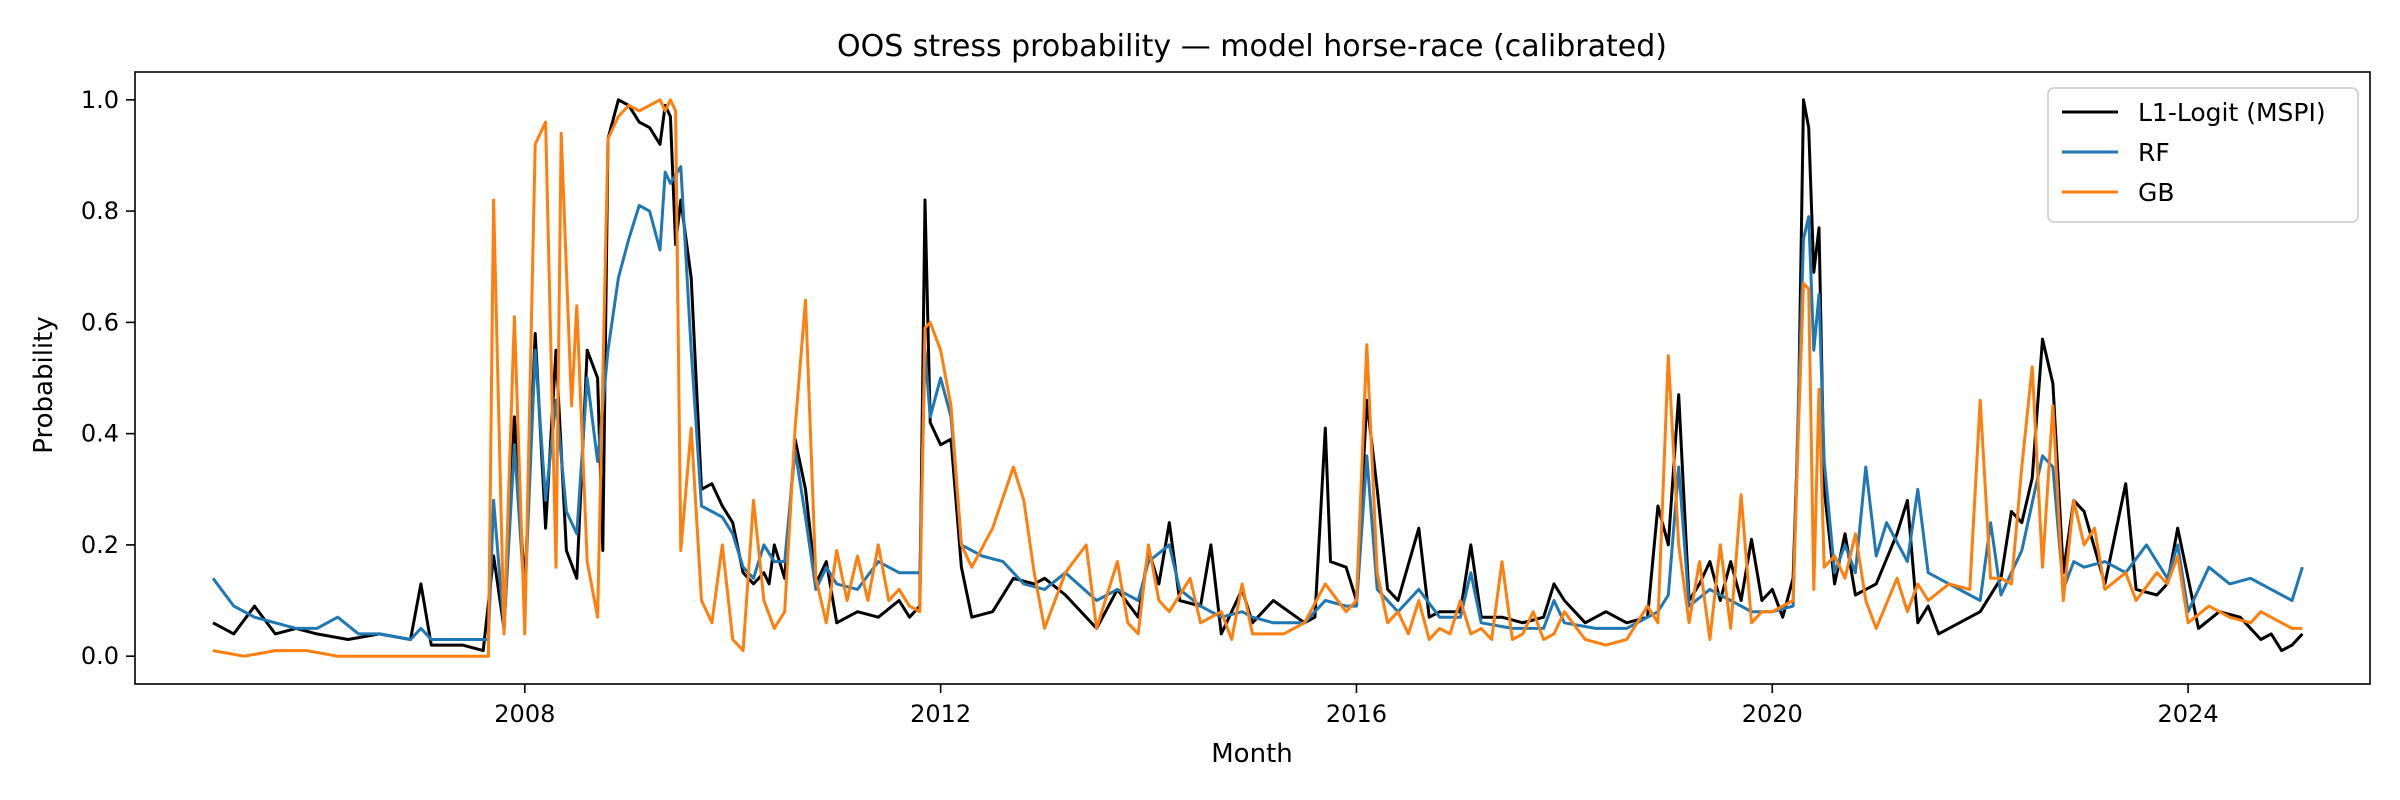  I want to click on y-tick-label: 0.8, so click(100, 211).